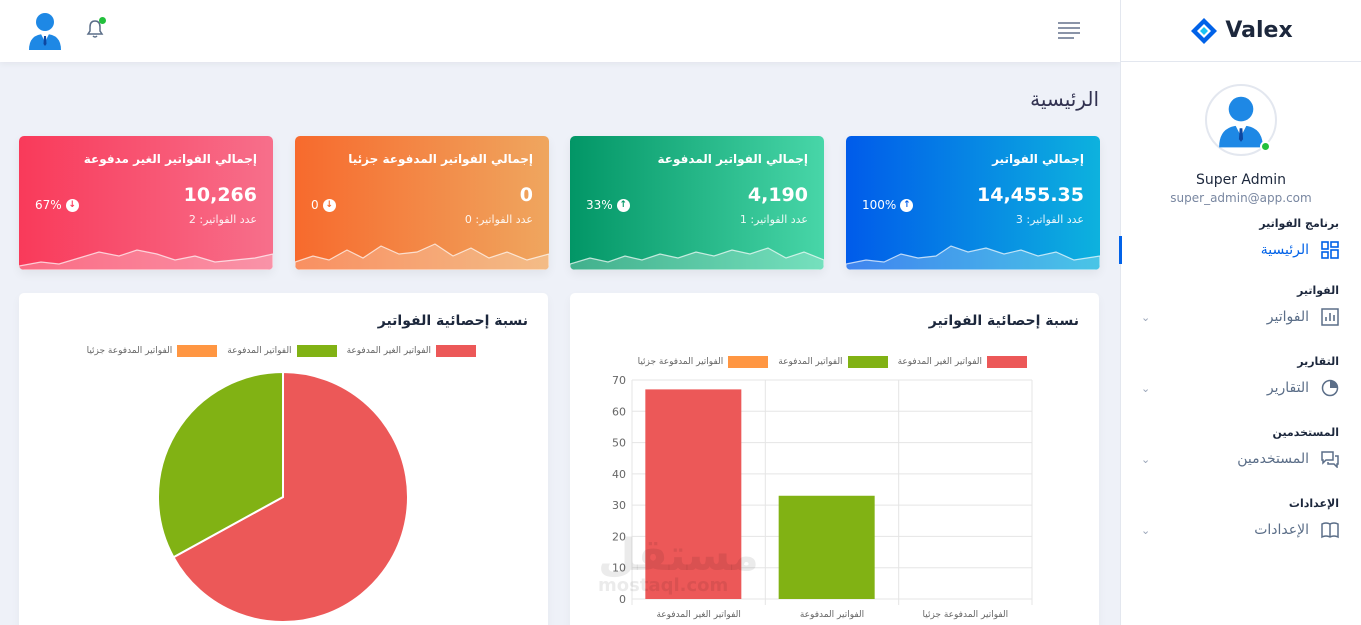 Image resolution: width=1361 pixels, height=625 pixels. Describe the element at coordinates (1305, 432) in the screenshot. I see `nav-category: المستخدمين` at that location.